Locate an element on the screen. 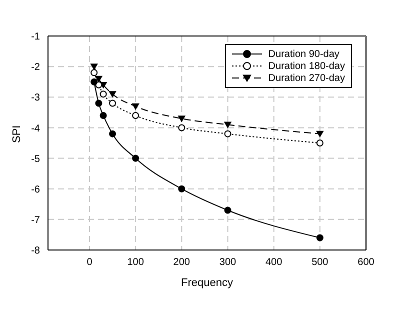  legend-label: Duration 180-day is located at coordinates (306, 66).